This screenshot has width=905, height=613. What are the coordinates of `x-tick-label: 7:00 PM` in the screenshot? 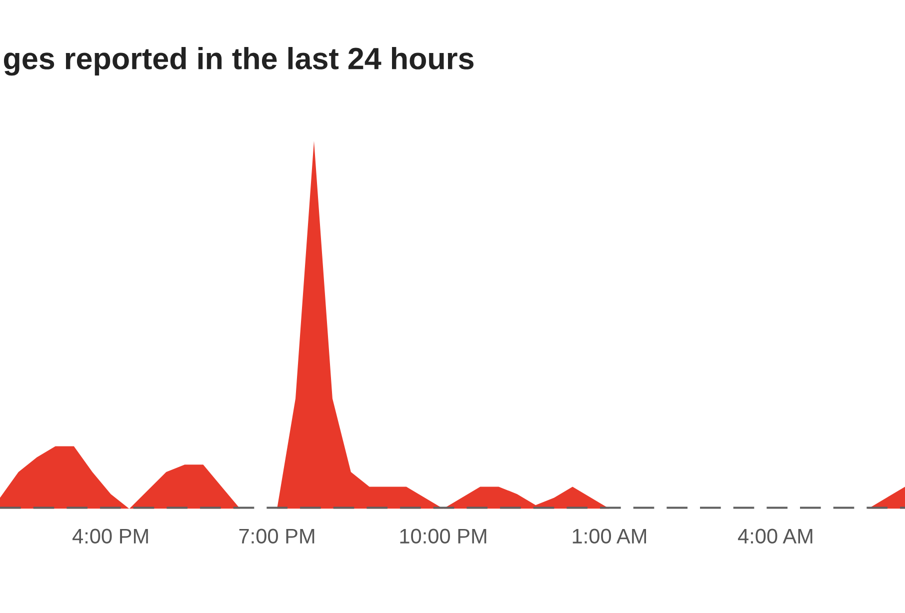 It's located at (276, 536).